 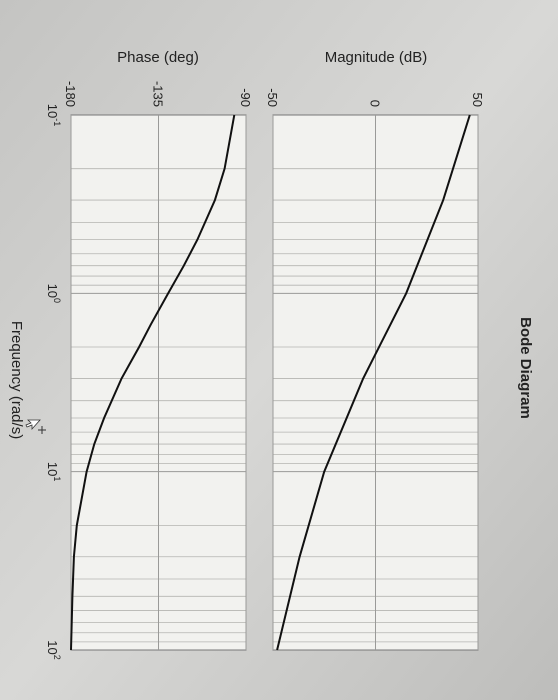 I want to click on mouse-cursor-icon, so click(x=35, y=426).